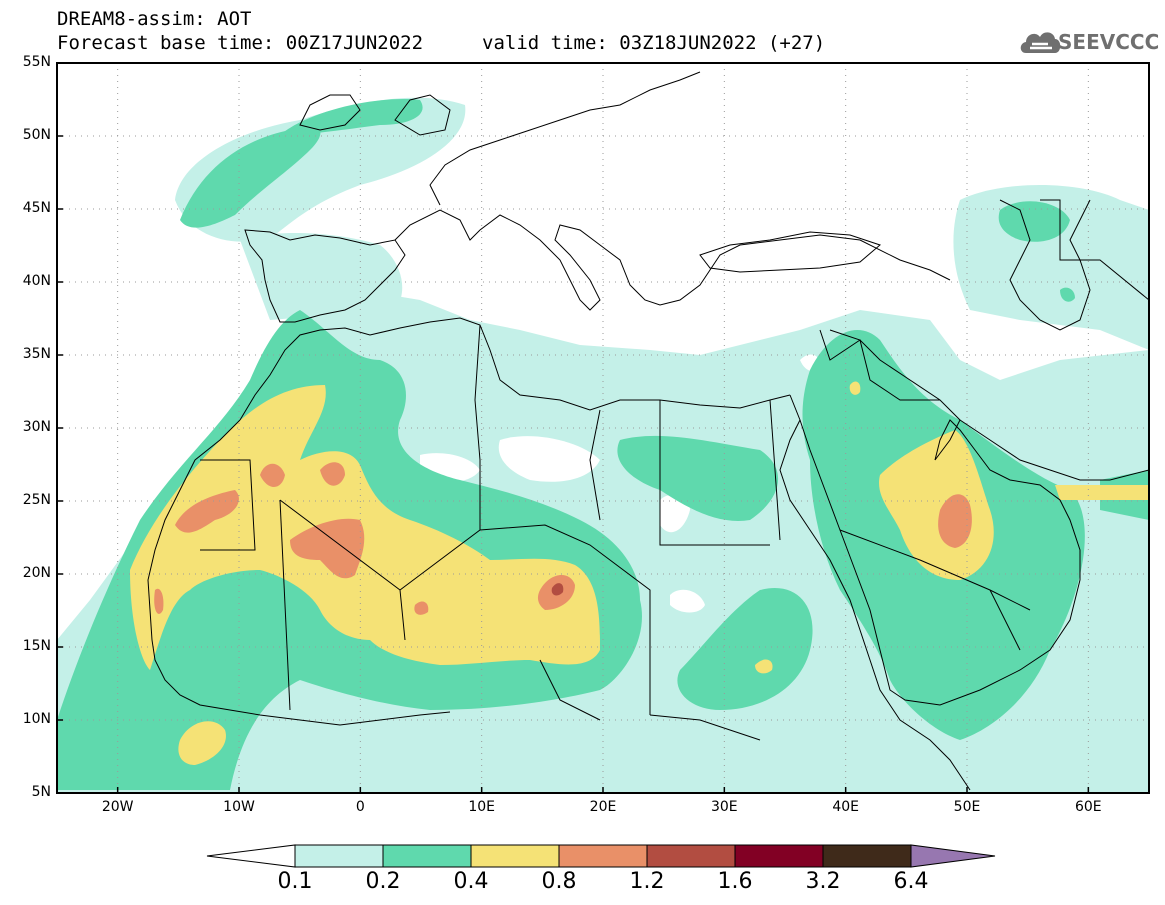  I want to click on longitude-label: 0, so click(360, 807).